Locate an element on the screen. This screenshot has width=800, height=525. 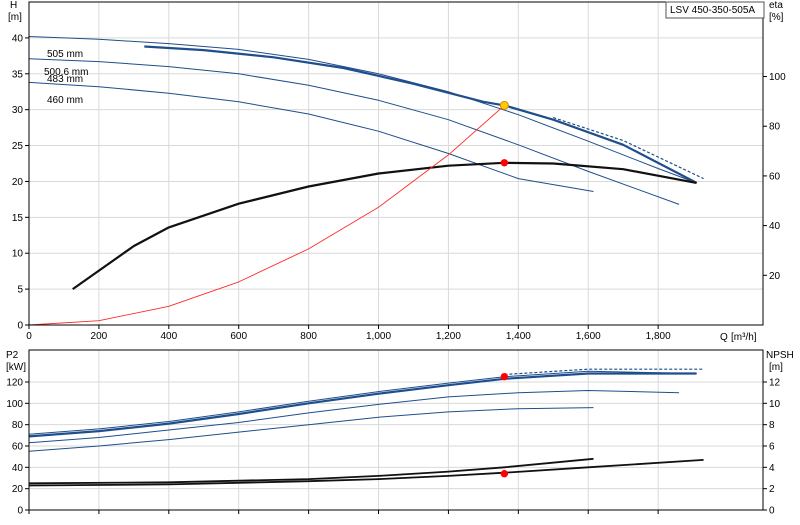
y2-tick-label: 100 is located at coordinates (777, 77).